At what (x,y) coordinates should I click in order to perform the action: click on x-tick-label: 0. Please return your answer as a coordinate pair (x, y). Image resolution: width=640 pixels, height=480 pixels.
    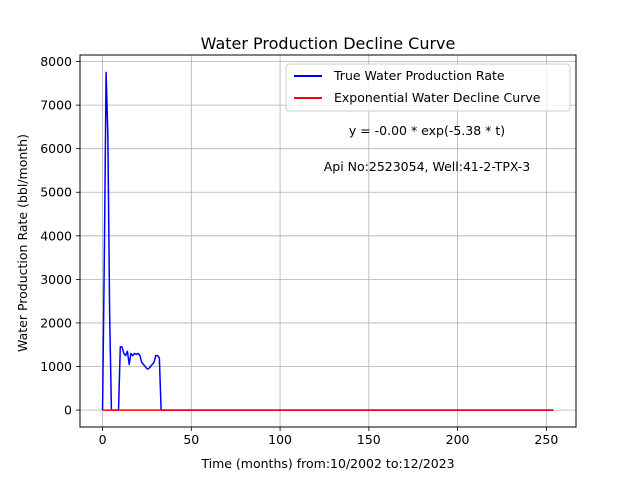
    Looking at the image, I should click on (103, 439).